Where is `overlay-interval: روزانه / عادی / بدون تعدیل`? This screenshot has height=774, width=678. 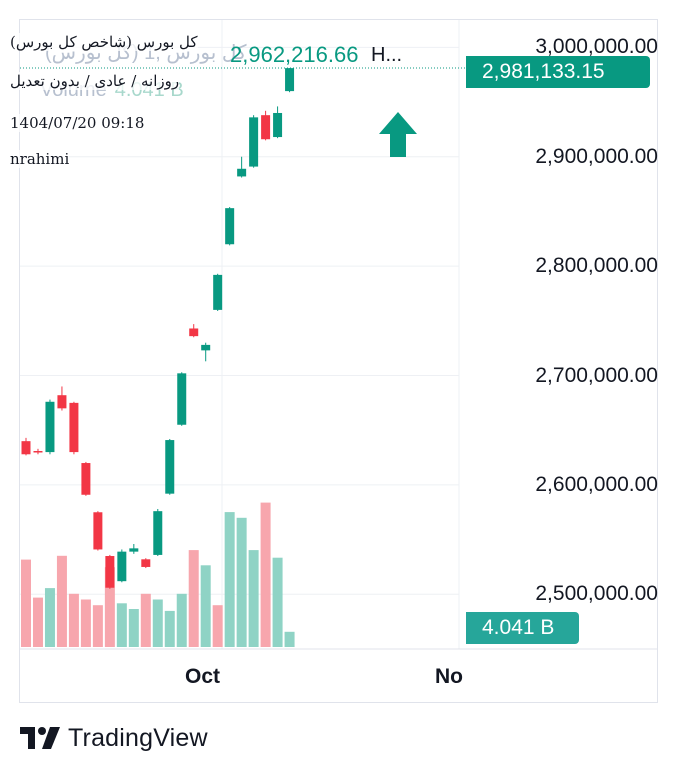
overlay-interval: روزانه / عادی / بدون تعدیل is located at coordinates (95, 81).